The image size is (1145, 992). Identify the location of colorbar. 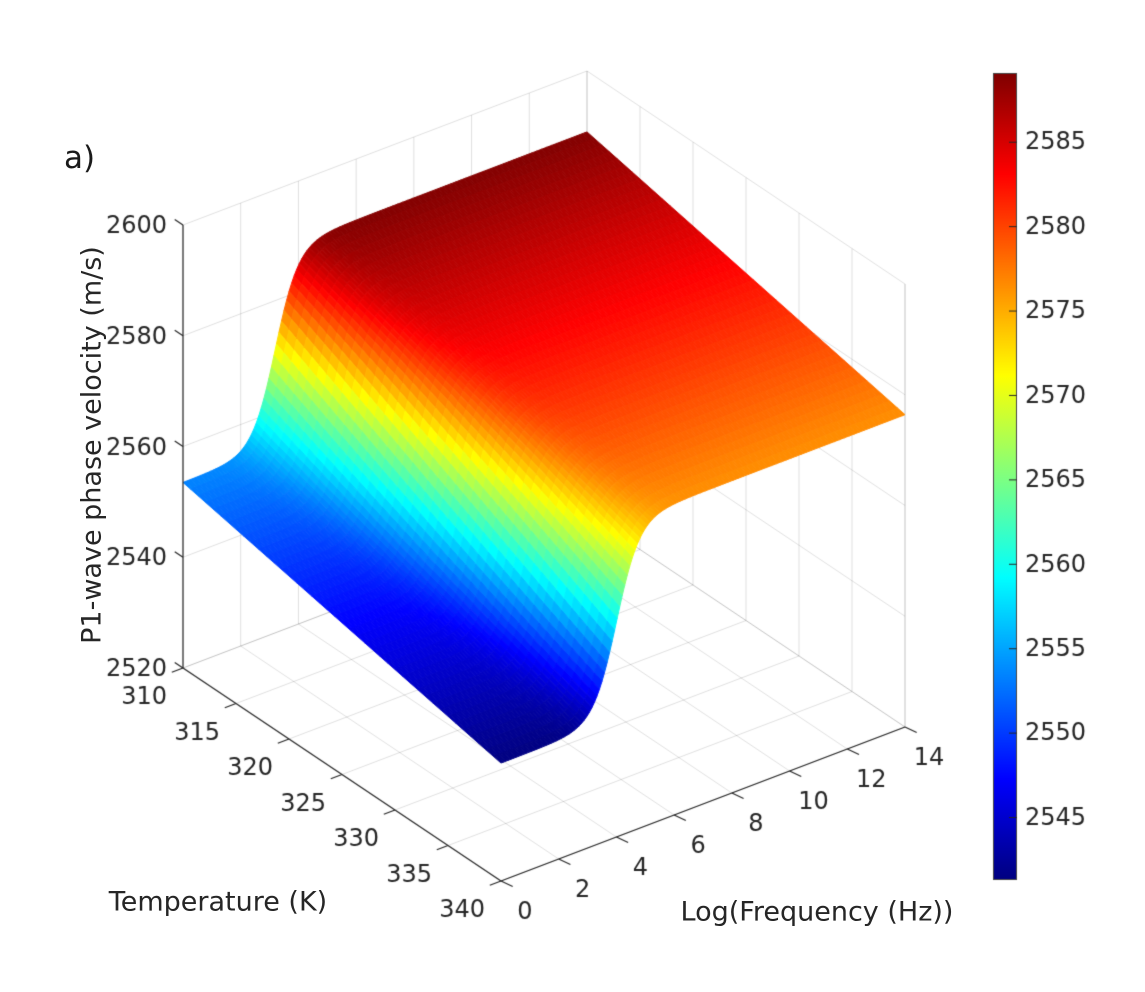
(1062, 490).